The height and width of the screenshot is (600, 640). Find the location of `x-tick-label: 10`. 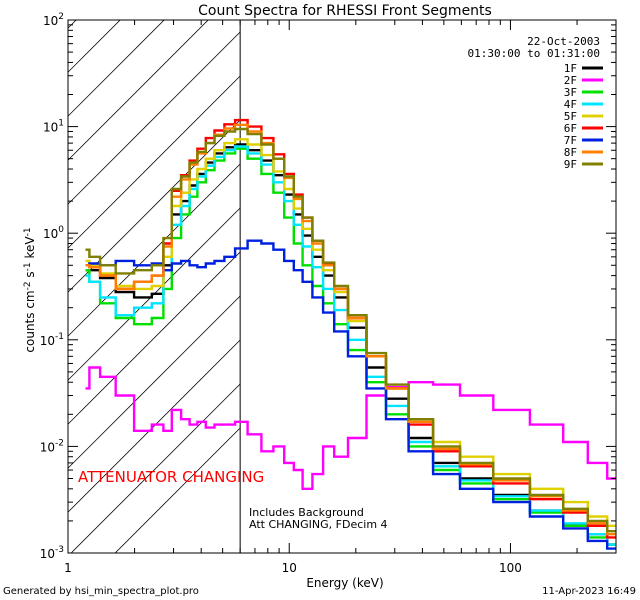

x-tick-label: 10 is located at coordinates (289, 568).